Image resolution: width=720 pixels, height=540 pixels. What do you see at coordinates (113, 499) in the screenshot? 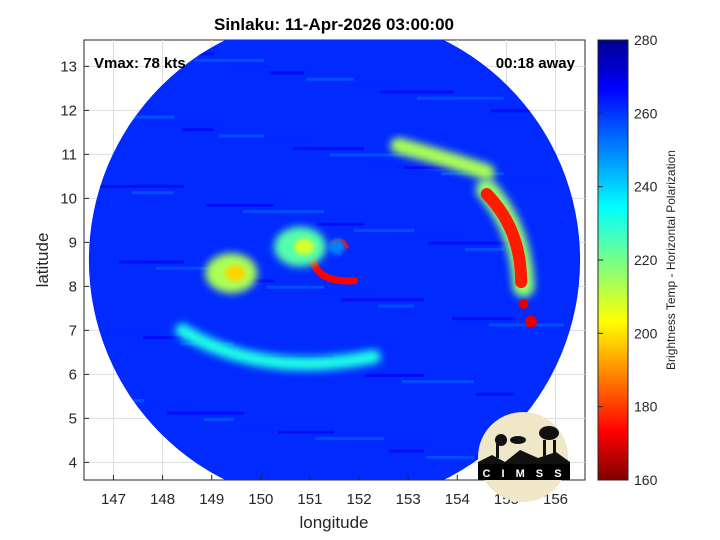
I see `x-tick-label: 147` at bounding box center [113, 499].